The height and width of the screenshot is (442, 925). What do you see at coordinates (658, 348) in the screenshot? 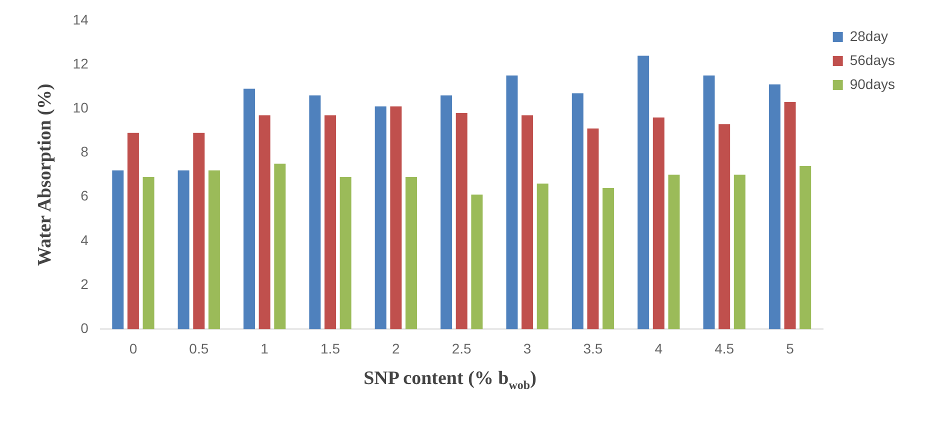
I see `x-tick-label: 4` at bounding box center [658, 348].